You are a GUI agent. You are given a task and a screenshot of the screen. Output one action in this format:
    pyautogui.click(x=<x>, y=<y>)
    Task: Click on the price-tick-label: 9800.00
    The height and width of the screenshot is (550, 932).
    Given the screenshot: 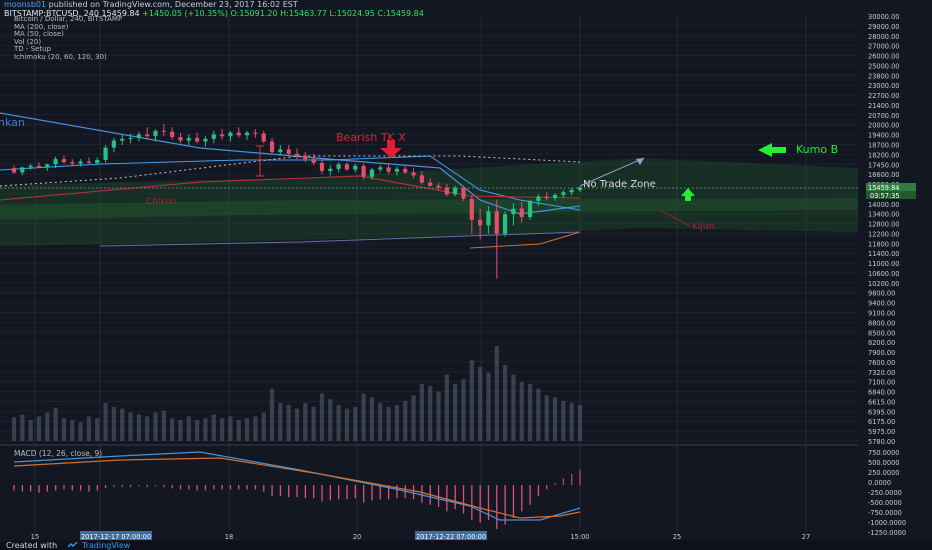 What is the action you would take?
    pyautogui.click(x=881, y=294)
    